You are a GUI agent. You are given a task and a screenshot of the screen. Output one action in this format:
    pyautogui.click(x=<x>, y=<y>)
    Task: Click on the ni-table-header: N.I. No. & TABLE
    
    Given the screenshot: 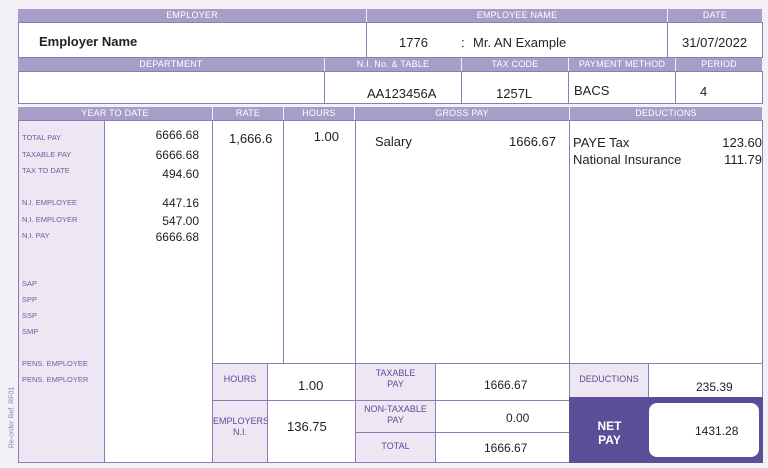 What is the action you would take?
    pyautogui.click(x=393, y=64)
    